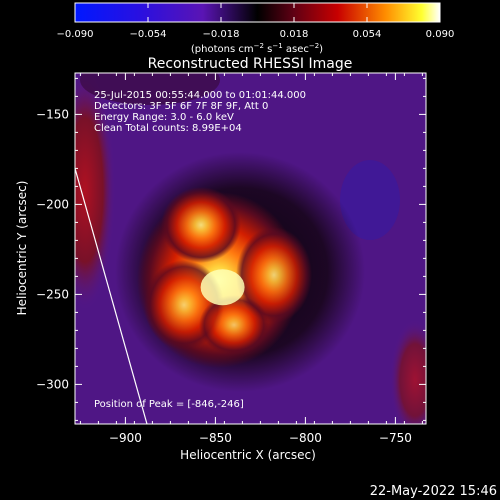 This screenshot has width=500, height=500. What do you see at coordinates (52, 294) in the screenshot?
I see `y-tick-label: −250` at bounding box center [52, 294].